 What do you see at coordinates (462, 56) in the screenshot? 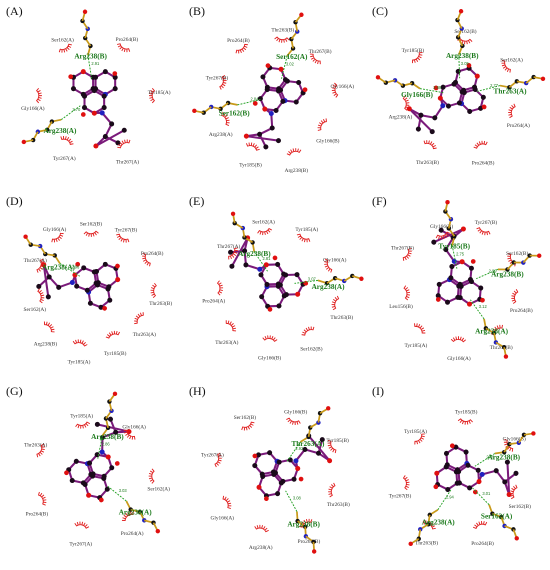
I see `hbond-residue-label: Arg238(B)` at bounding box center [462, 56].